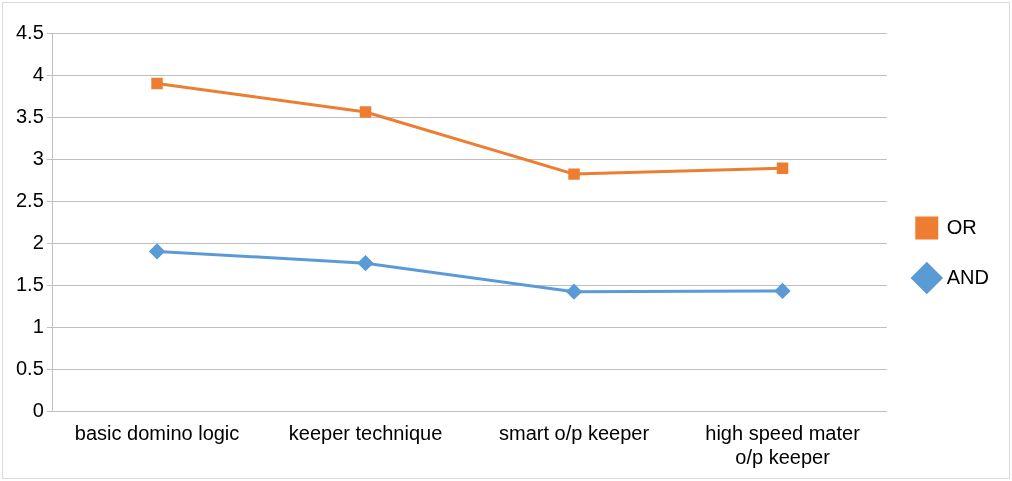  What do you see at coordinates (29, 115) in the screenshot?
I see `y-tick-label: 3.5` at bounding box center [29, 115].